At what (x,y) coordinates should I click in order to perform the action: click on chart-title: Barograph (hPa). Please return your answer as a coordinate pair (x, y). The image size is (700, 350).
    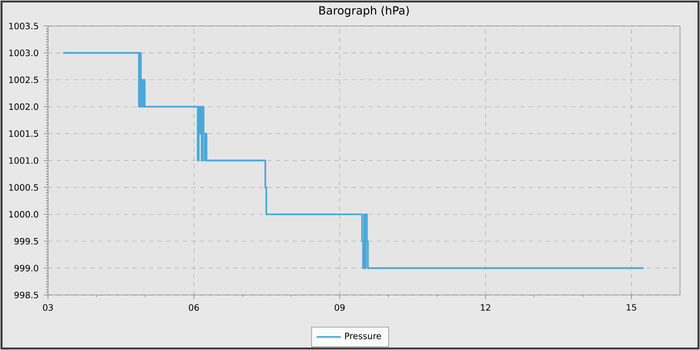
    Looking at the image, I should click on (364, 11).